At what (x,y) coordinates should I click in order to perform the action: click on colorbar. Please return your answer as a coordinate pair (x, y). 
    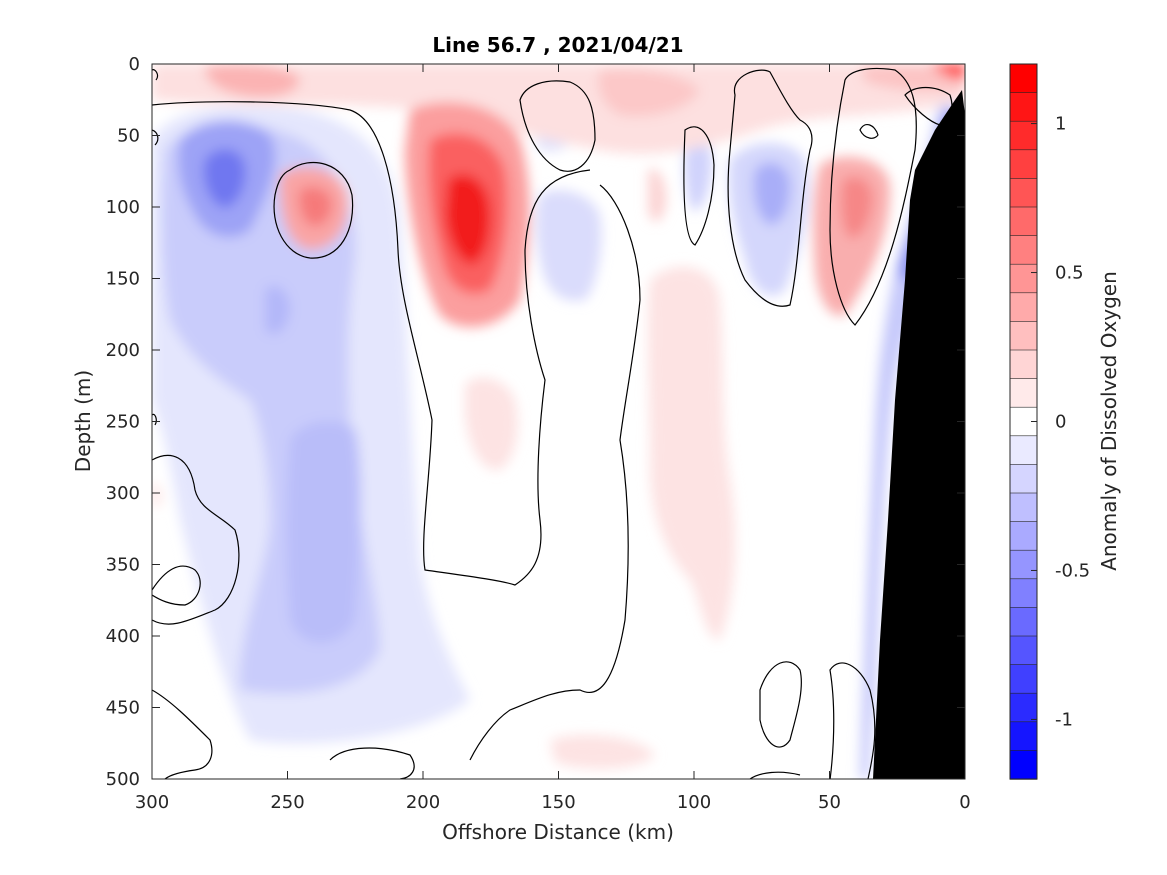
    Looking at the image, I should click on (1023, 421).